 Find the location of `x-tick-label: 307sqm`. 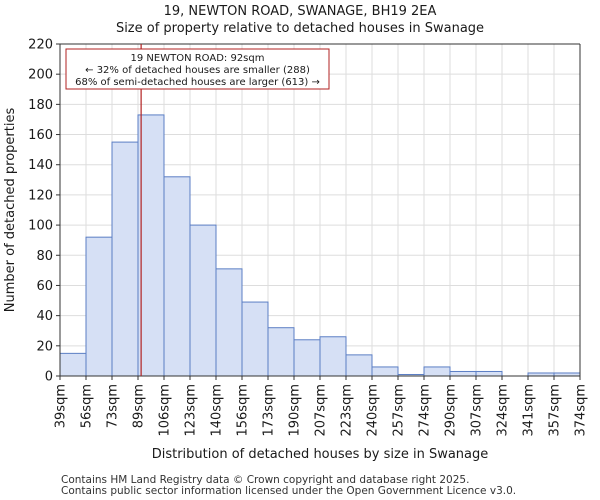

x-tick-label: 307sqm is located at coordinates (477, 410).